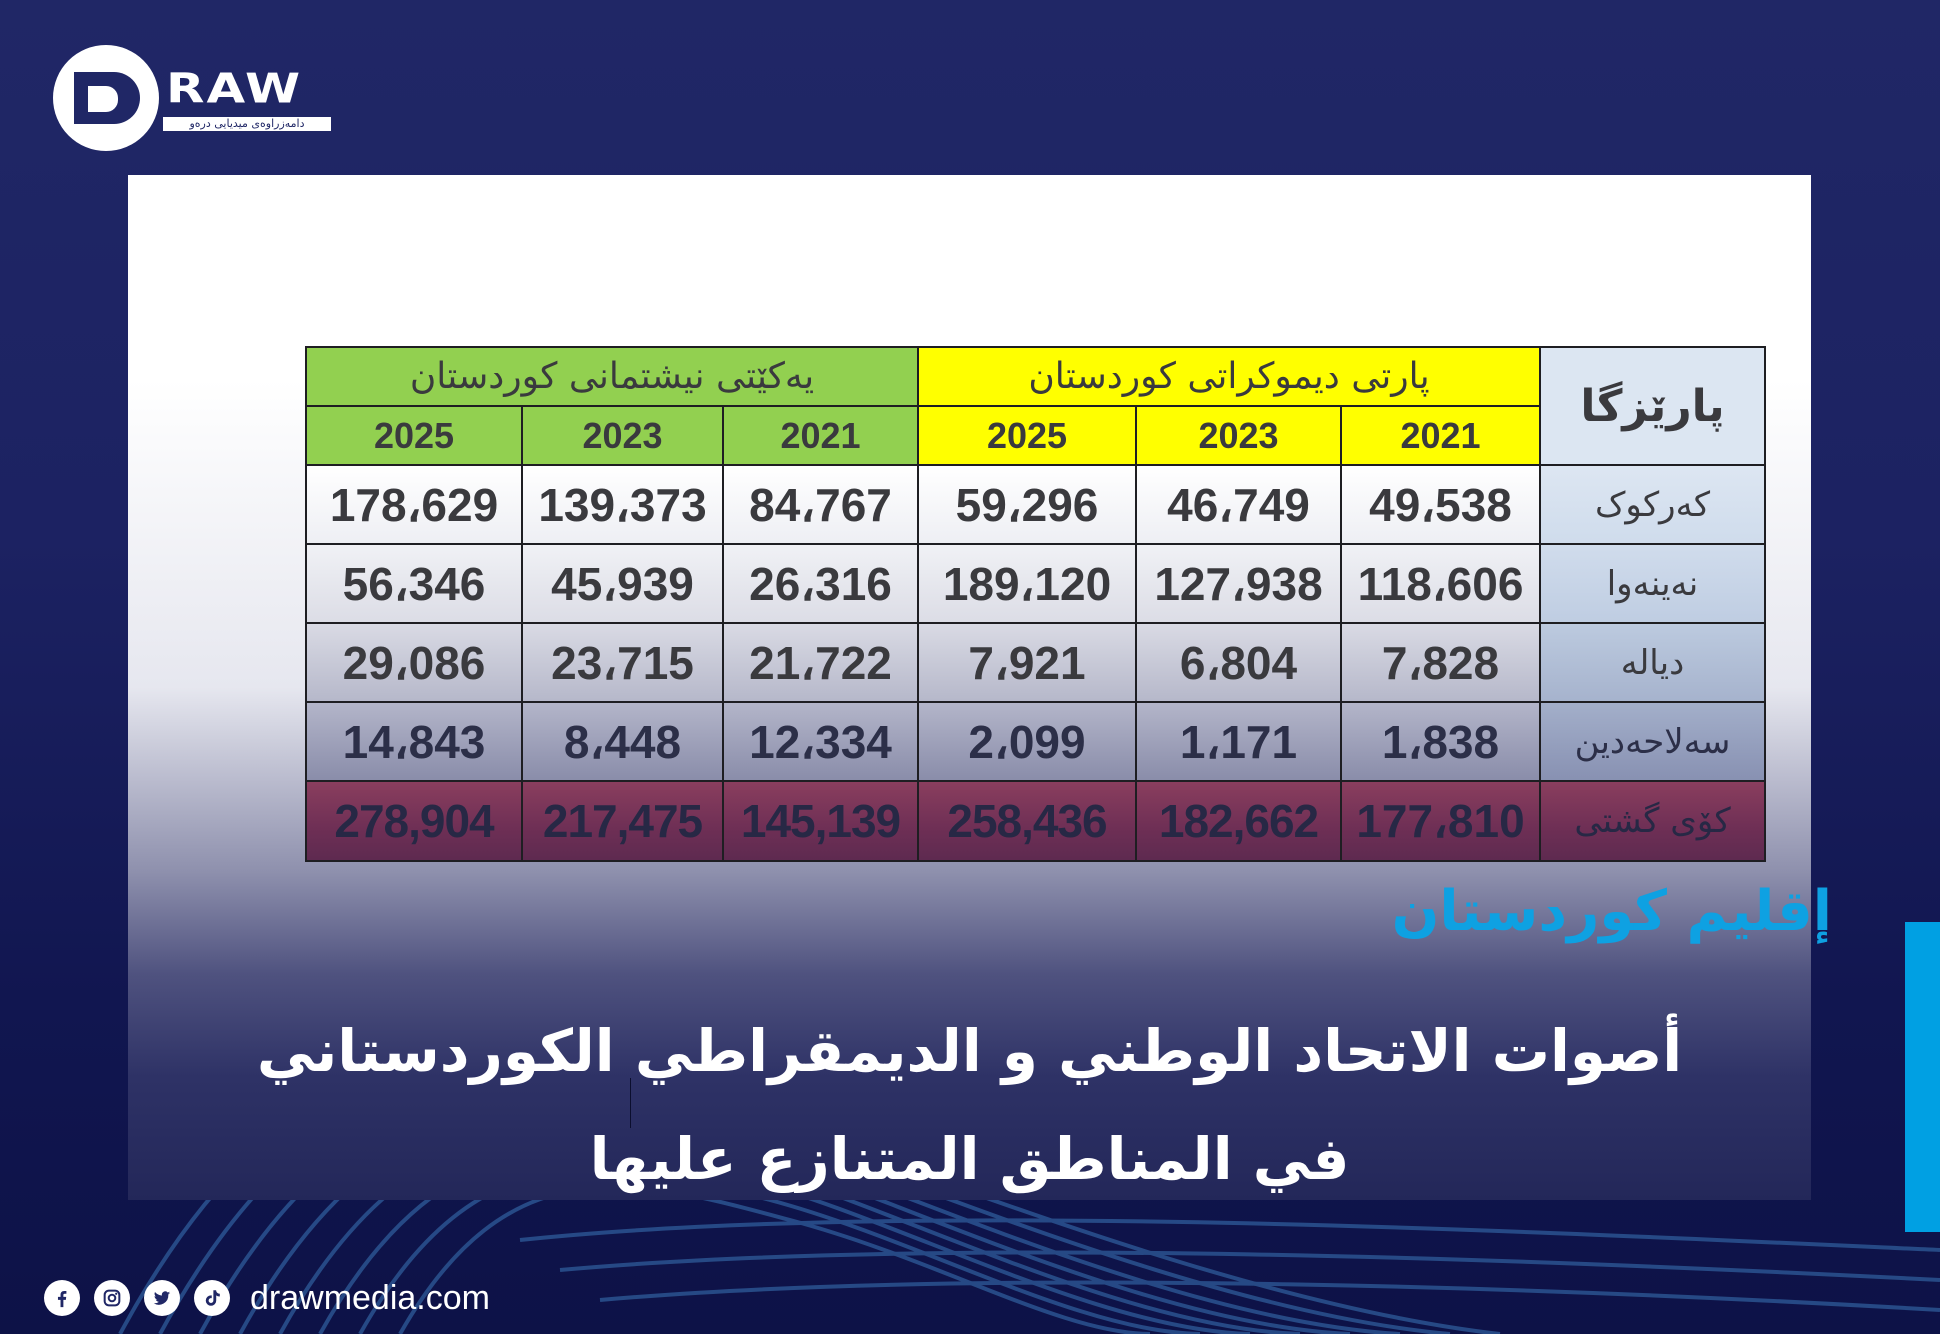 The width and height of the screenshot is (1940, 1334). What do you see at coordinates (1238, 741) in the screenshot?
I see `table-cell: 1،171` at bounding box center [1238, 741].